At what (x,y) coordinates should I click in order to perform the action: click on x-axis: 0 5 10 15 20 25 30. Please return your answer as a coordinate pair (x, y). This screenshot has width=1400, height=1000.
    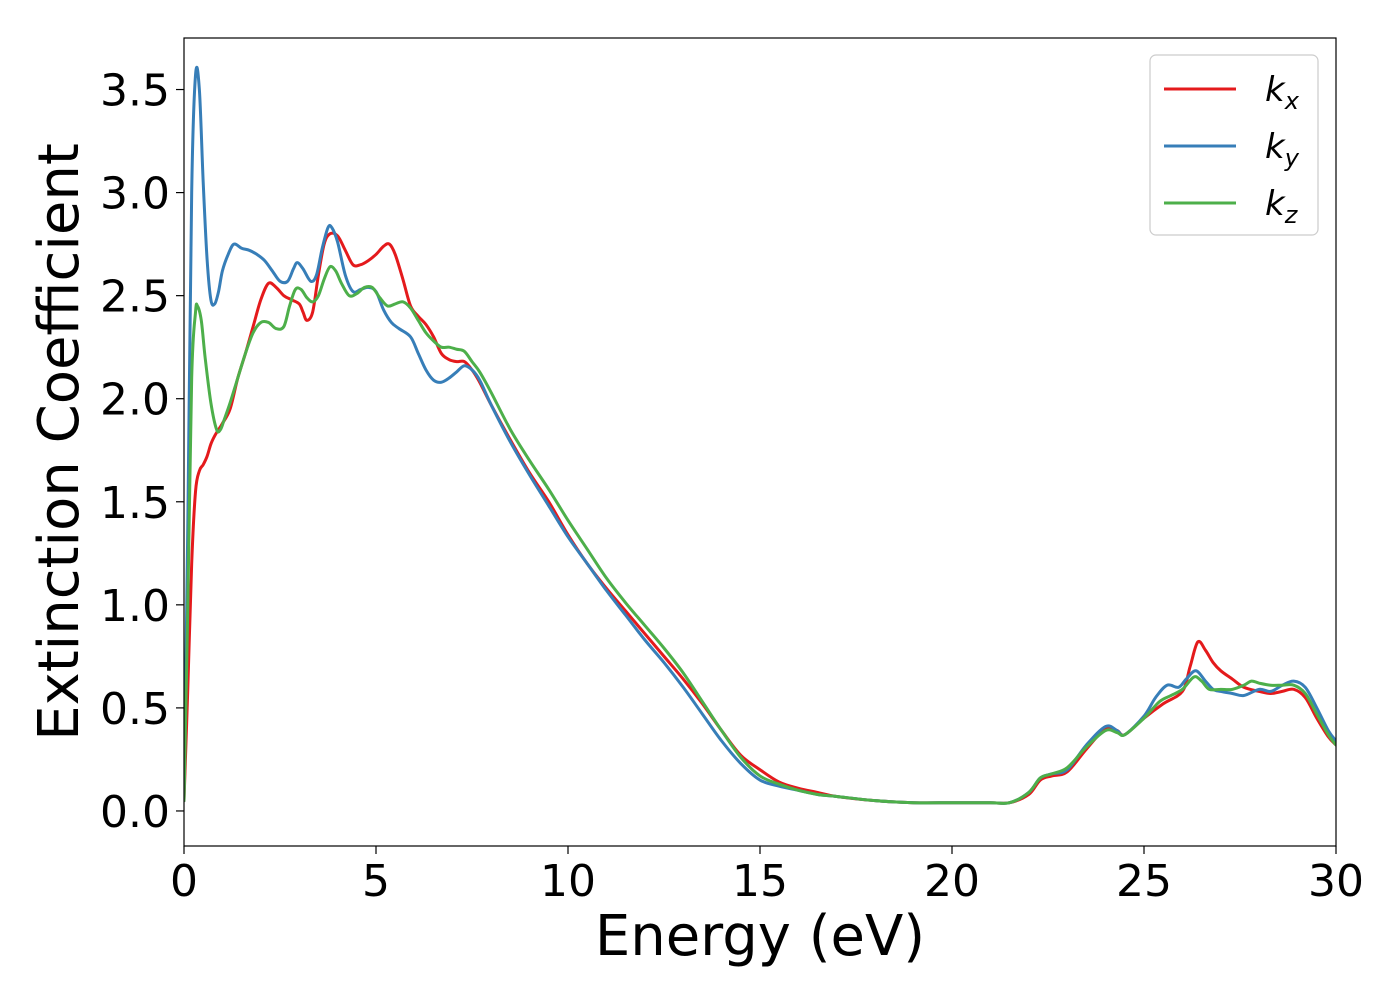
    Looking at the image, I should click on (767, 876).